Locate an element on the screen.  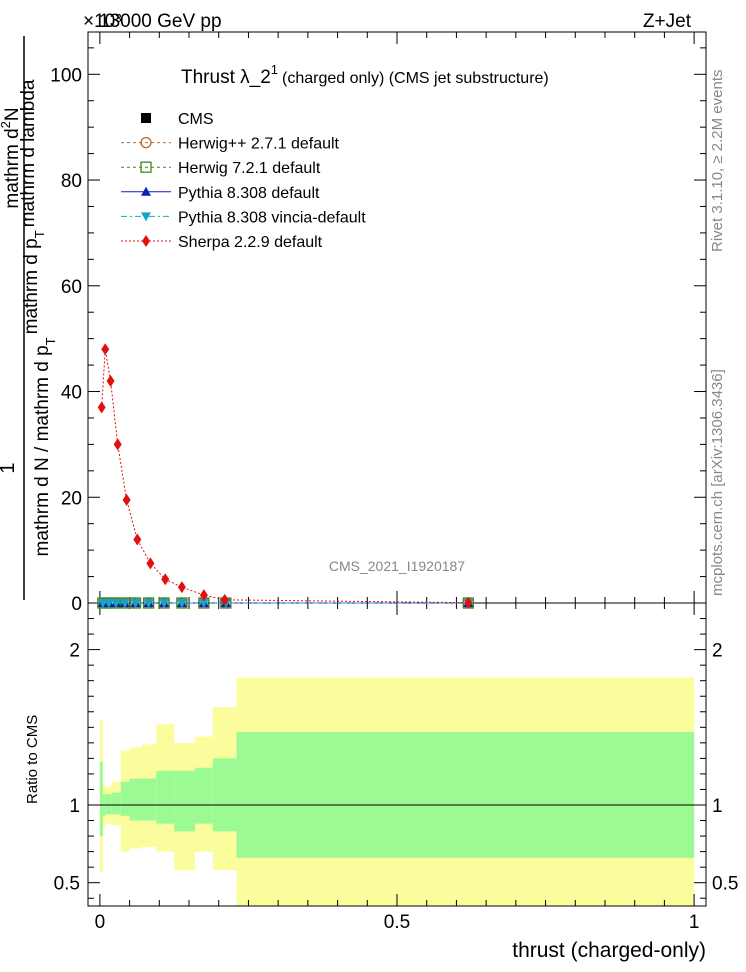
title-main: Thrust λ_2 is located at coordinates (226, 77).